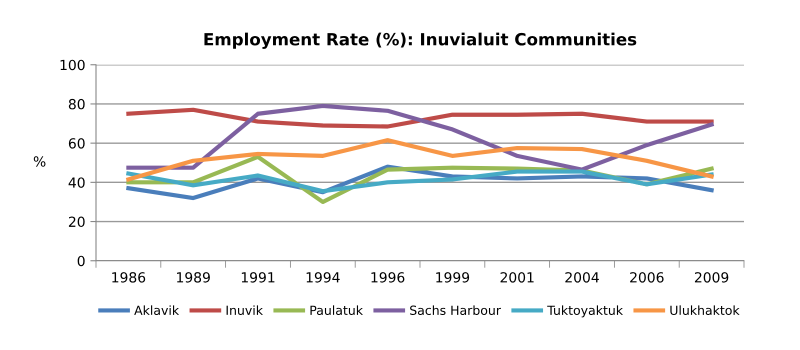  I want to click on x-tick-label: 1996, so click(387, 277).